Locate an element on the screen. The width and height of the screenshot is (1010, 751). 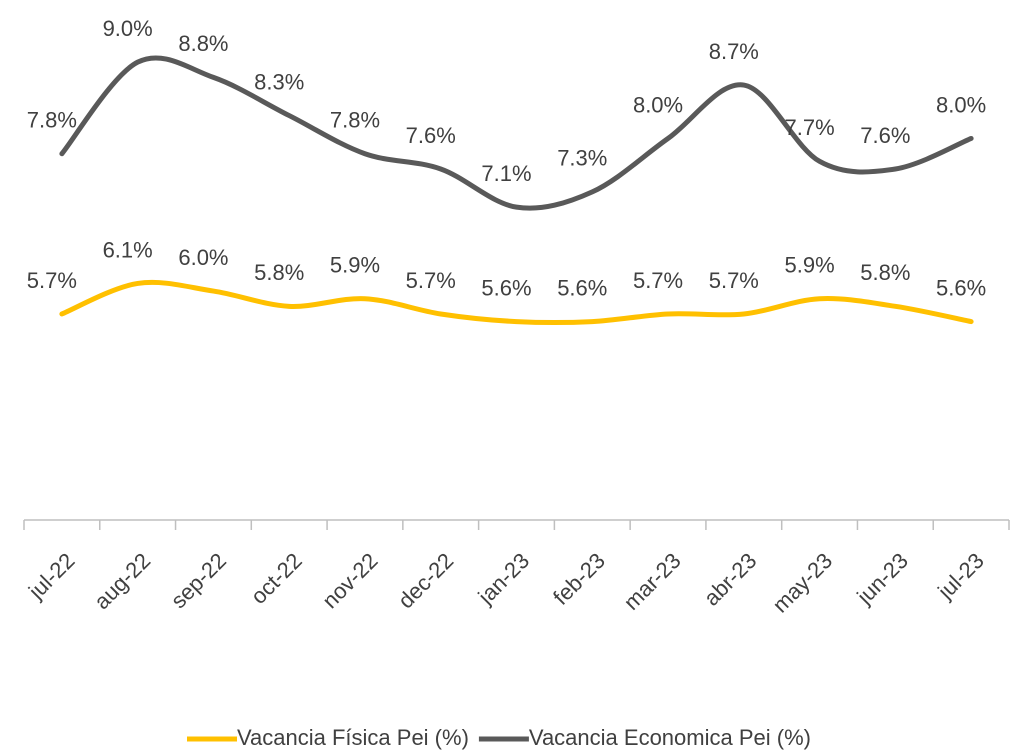
legend-label: Vacancia Economica Pei (%) is located at coordinates (670, 737).